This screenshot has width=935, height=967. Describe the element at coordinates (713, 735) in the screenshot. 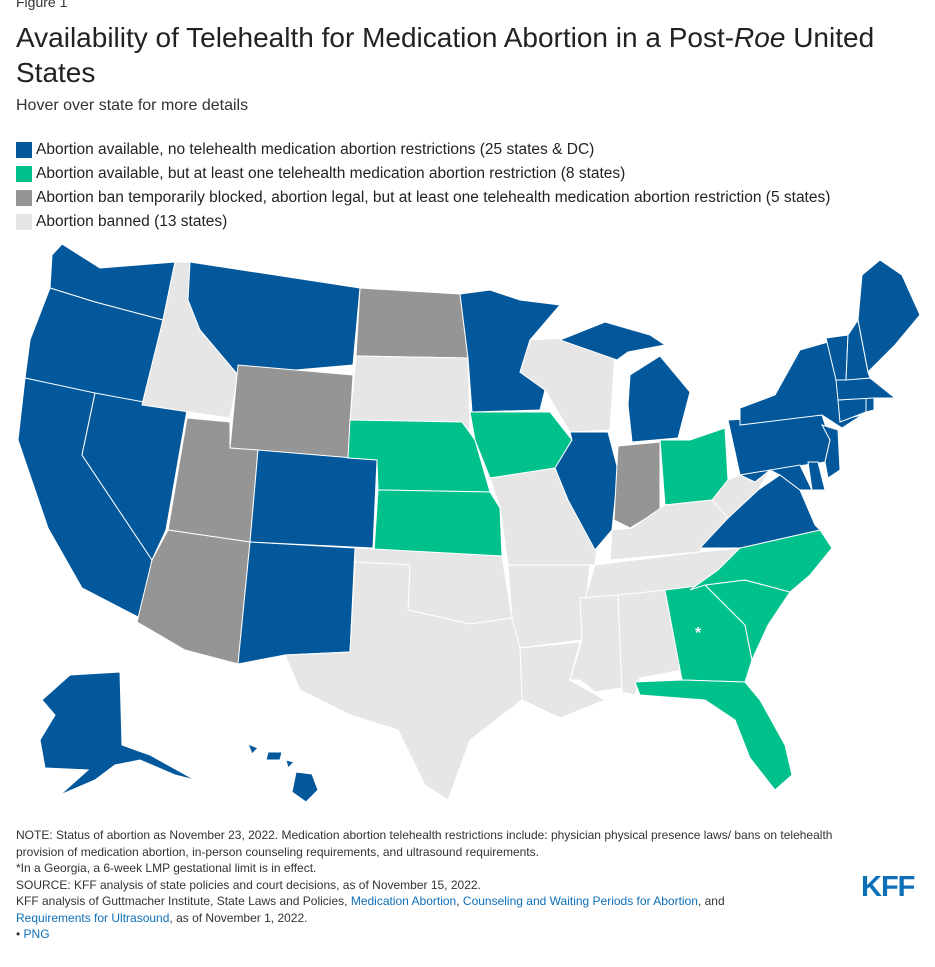

I see `state-fl` at that location.